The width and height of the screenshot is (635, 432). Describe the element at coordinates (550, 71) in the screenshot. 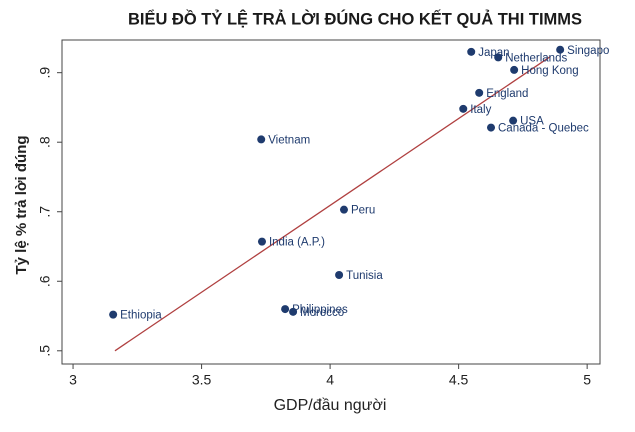

I see `point-label: Hong Kong` at that location.